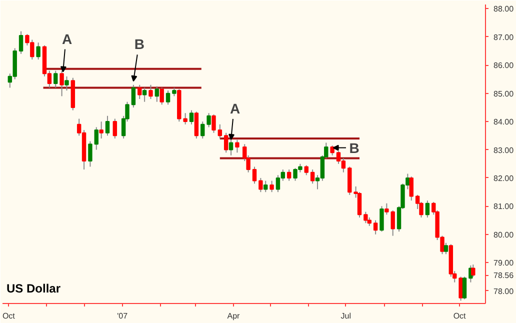 This screenshot has width=516, height=323. I want to click on y-tick-label: 87.00, so click(504, 37).